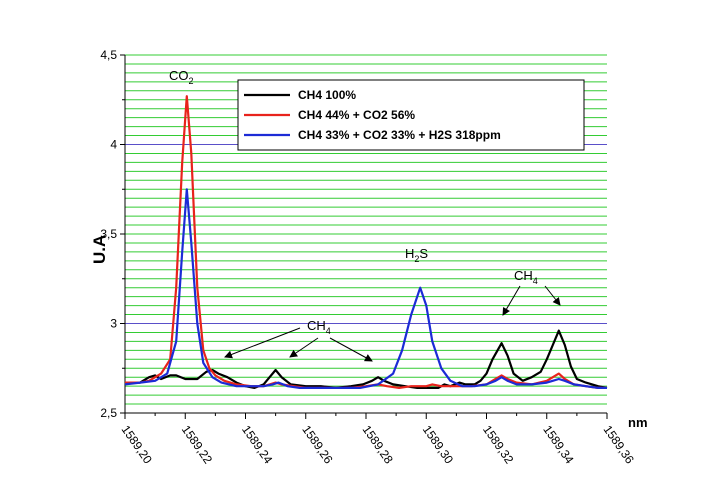 The image size is (705, 497). What do you see at coordinates (638, 422) in the screenshot?
I see `x-axis-title: nm` at bounding box center [638, 422].